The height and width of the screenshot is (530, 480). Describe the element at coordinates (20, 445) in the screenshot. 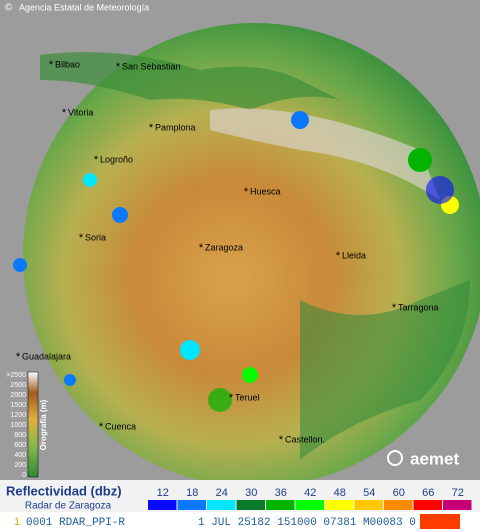

I see `altitude-label: 600` at that location.